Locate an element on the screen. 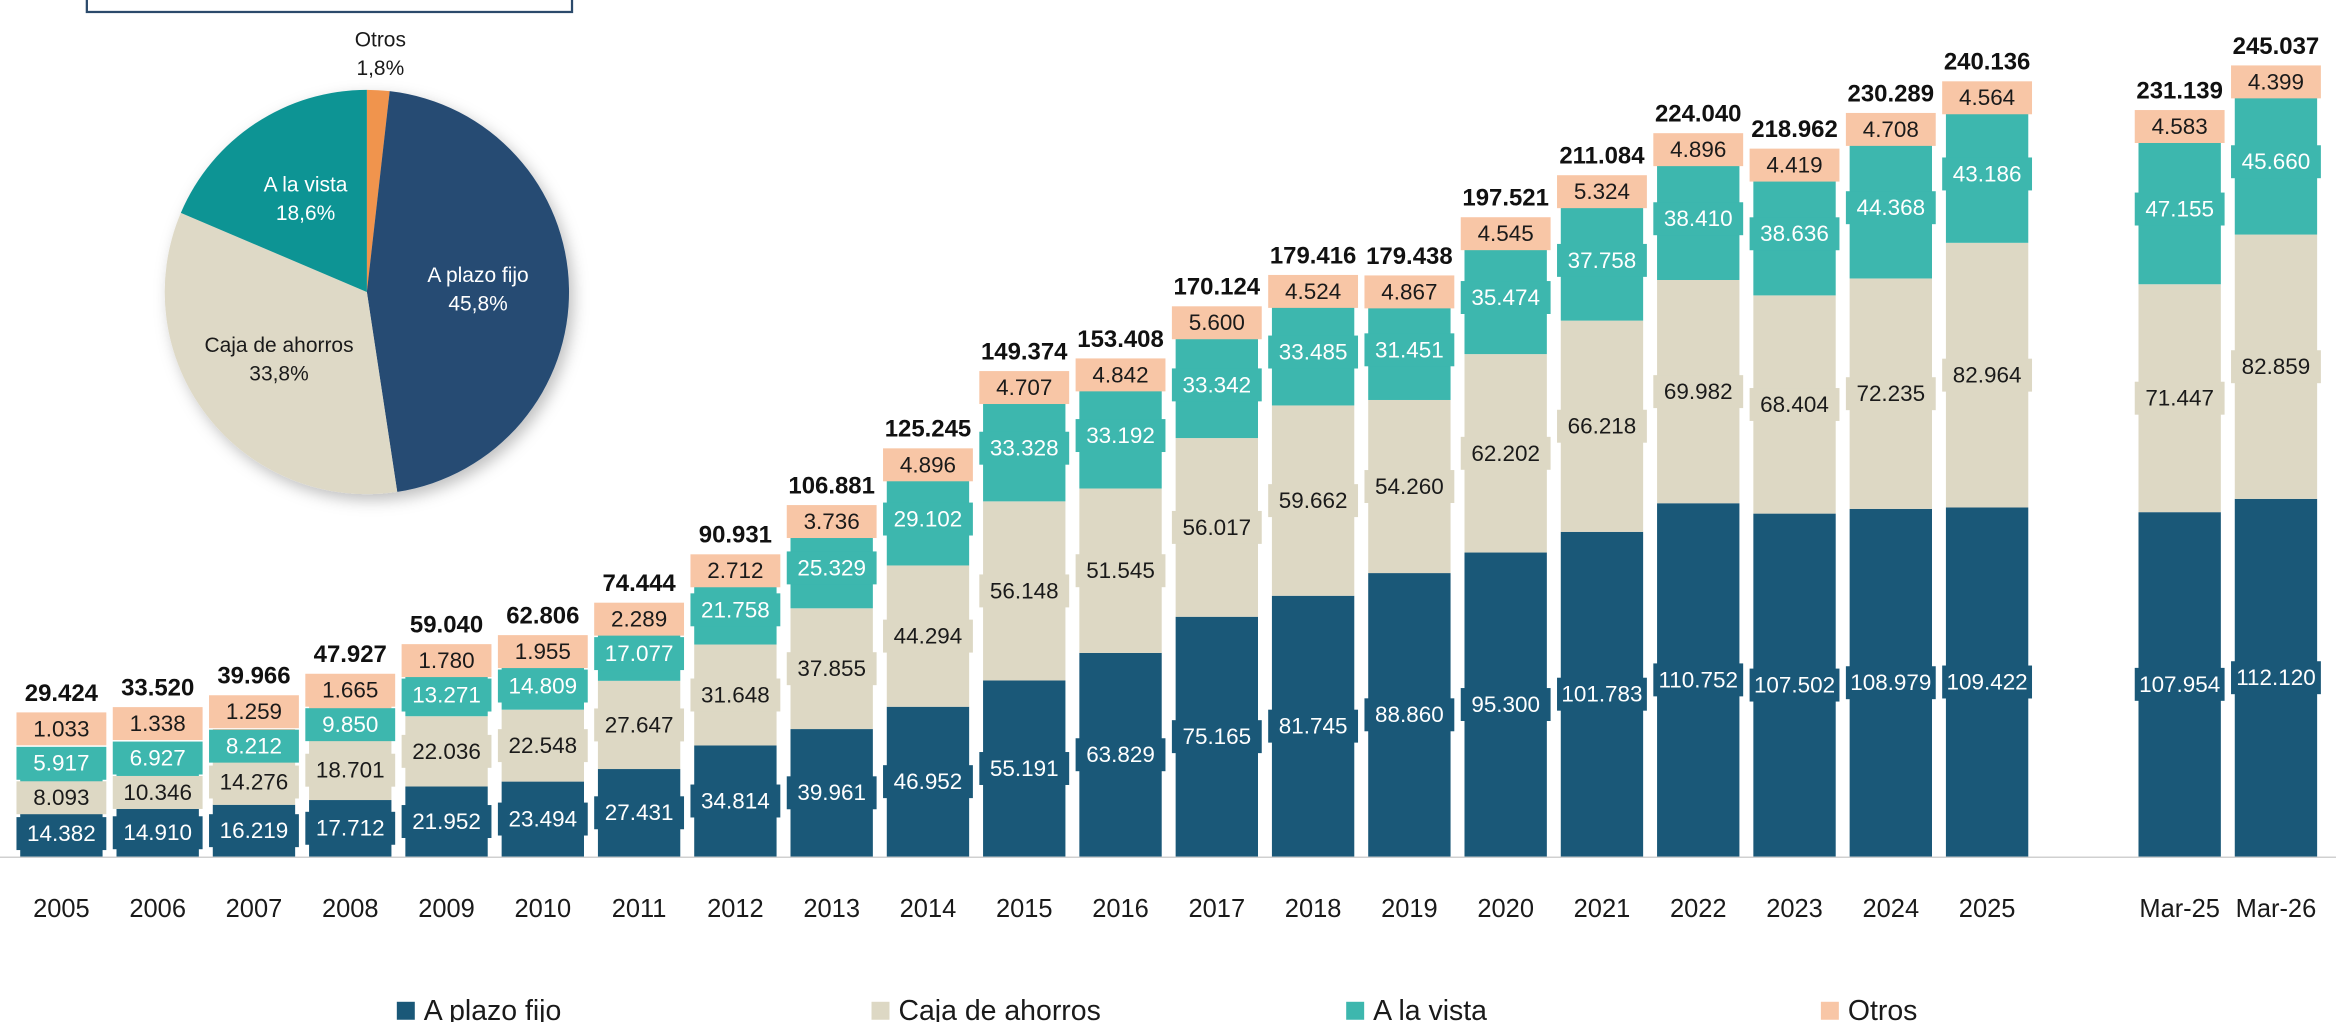 This screenshot has width=2336, height=1022. value-label: 8.093 is located at coordinates (61, 797).